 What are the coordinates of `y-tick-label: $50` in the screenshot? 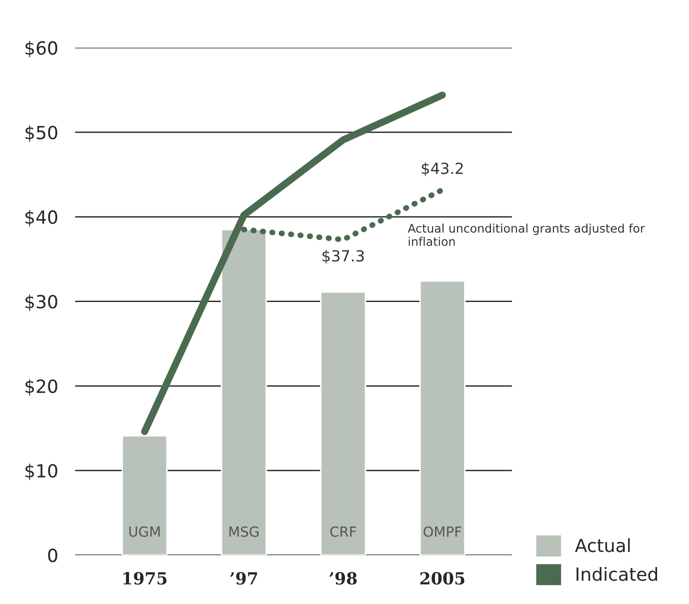 It's located at (41, 133).